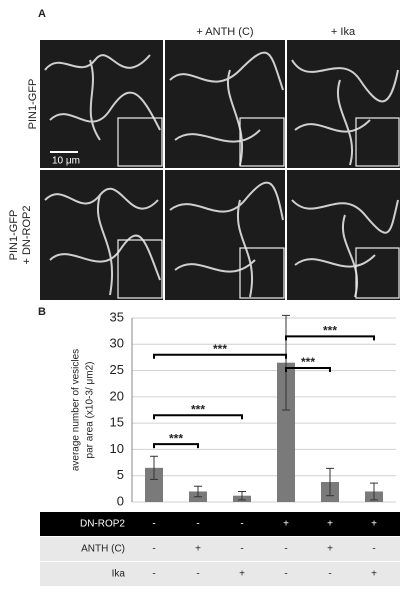  Describe the element at coordinates (120, 500) in the screenshot. I see `y-tick-label: 0` at that location.